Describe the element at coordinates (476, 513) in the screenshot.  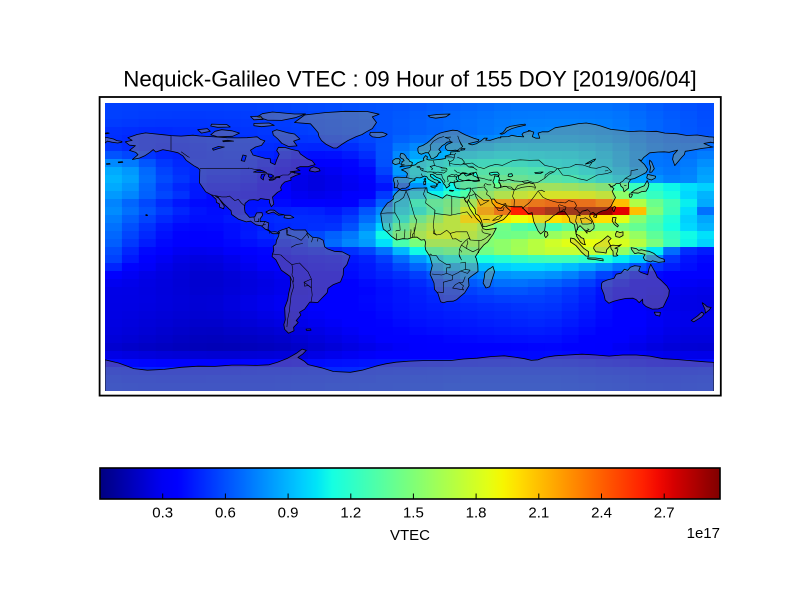
I see `svg-text: 1.8` at that location.